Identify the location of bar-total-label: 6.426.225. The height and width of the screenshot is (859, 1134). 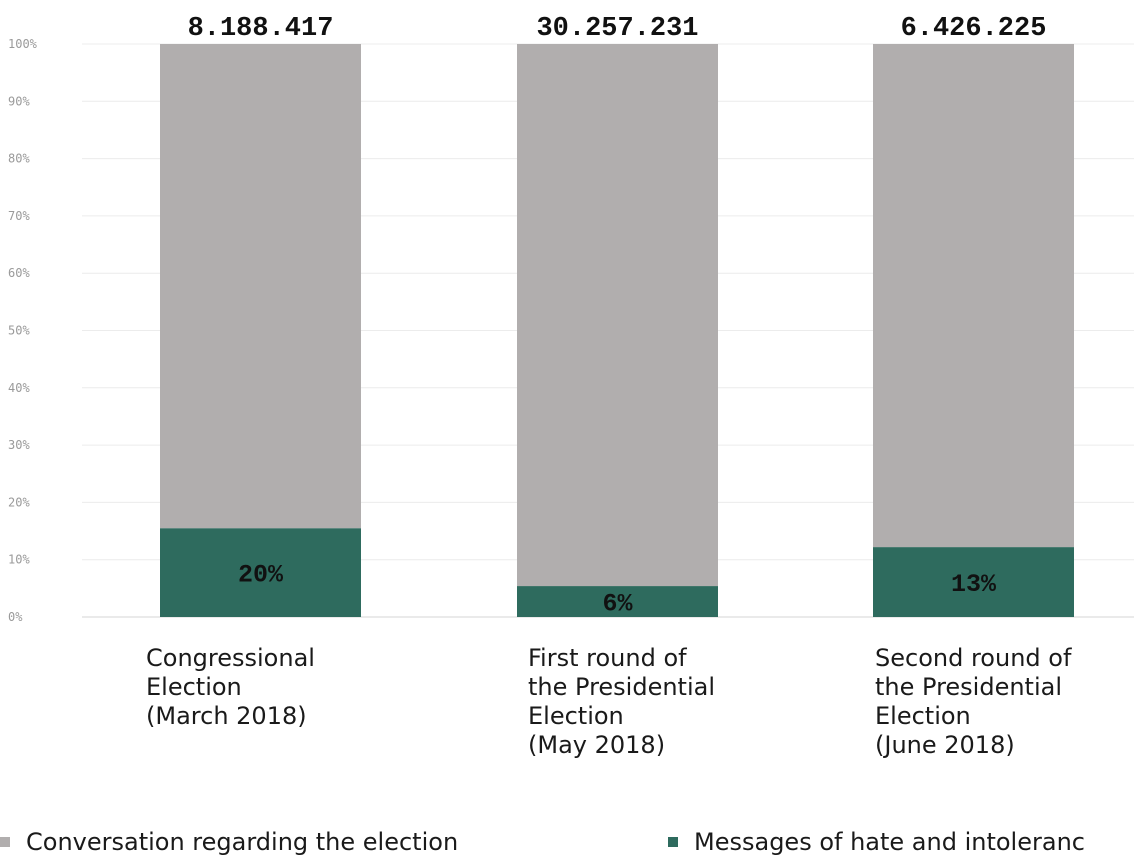
(974, 29).